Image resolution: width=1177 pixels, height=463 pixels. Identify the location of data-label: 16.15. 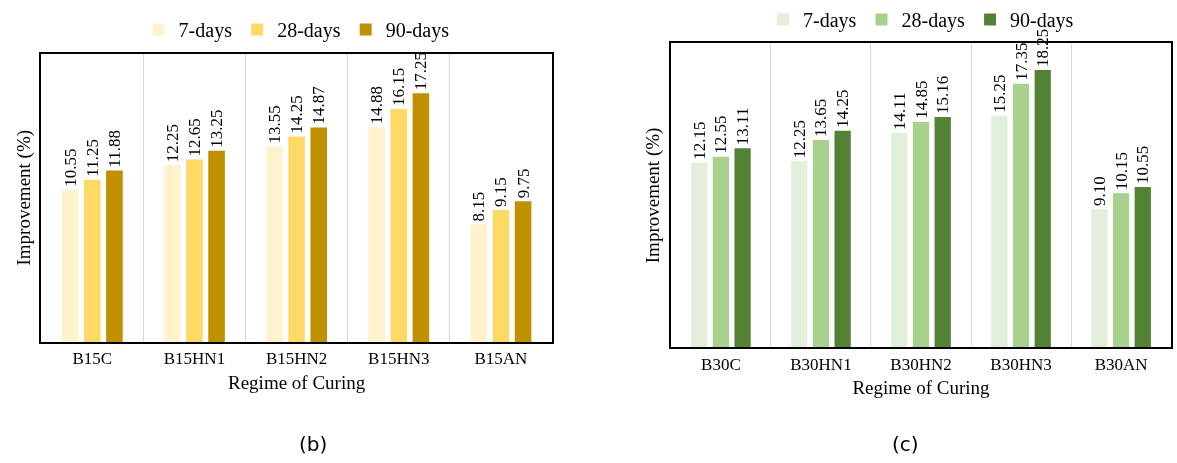
(399, 87).